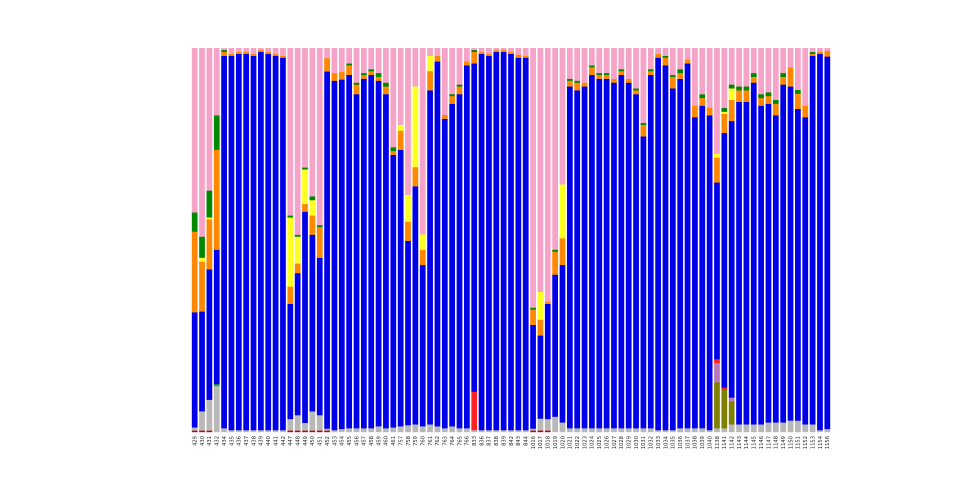 Image resolution: width=960 pixels, height=480 pixels. What do you see at coordinates (533, 429) in the screenshot?
I see `bar-segment-1016-s1` at bounding box center [533, 429].